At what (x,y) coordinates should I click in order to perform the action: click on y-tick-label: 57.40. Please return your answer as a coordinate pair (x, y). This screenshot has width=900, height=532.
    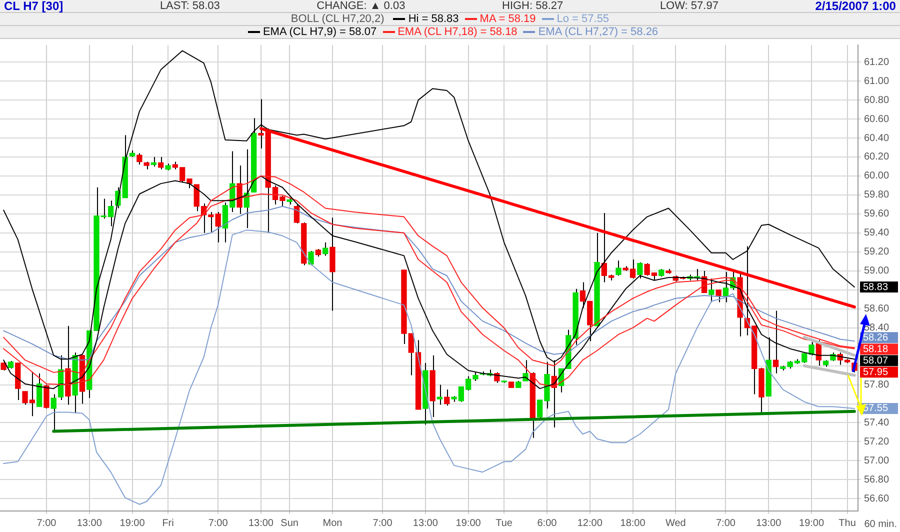
    Looking at the image, I should click on (877, 422).